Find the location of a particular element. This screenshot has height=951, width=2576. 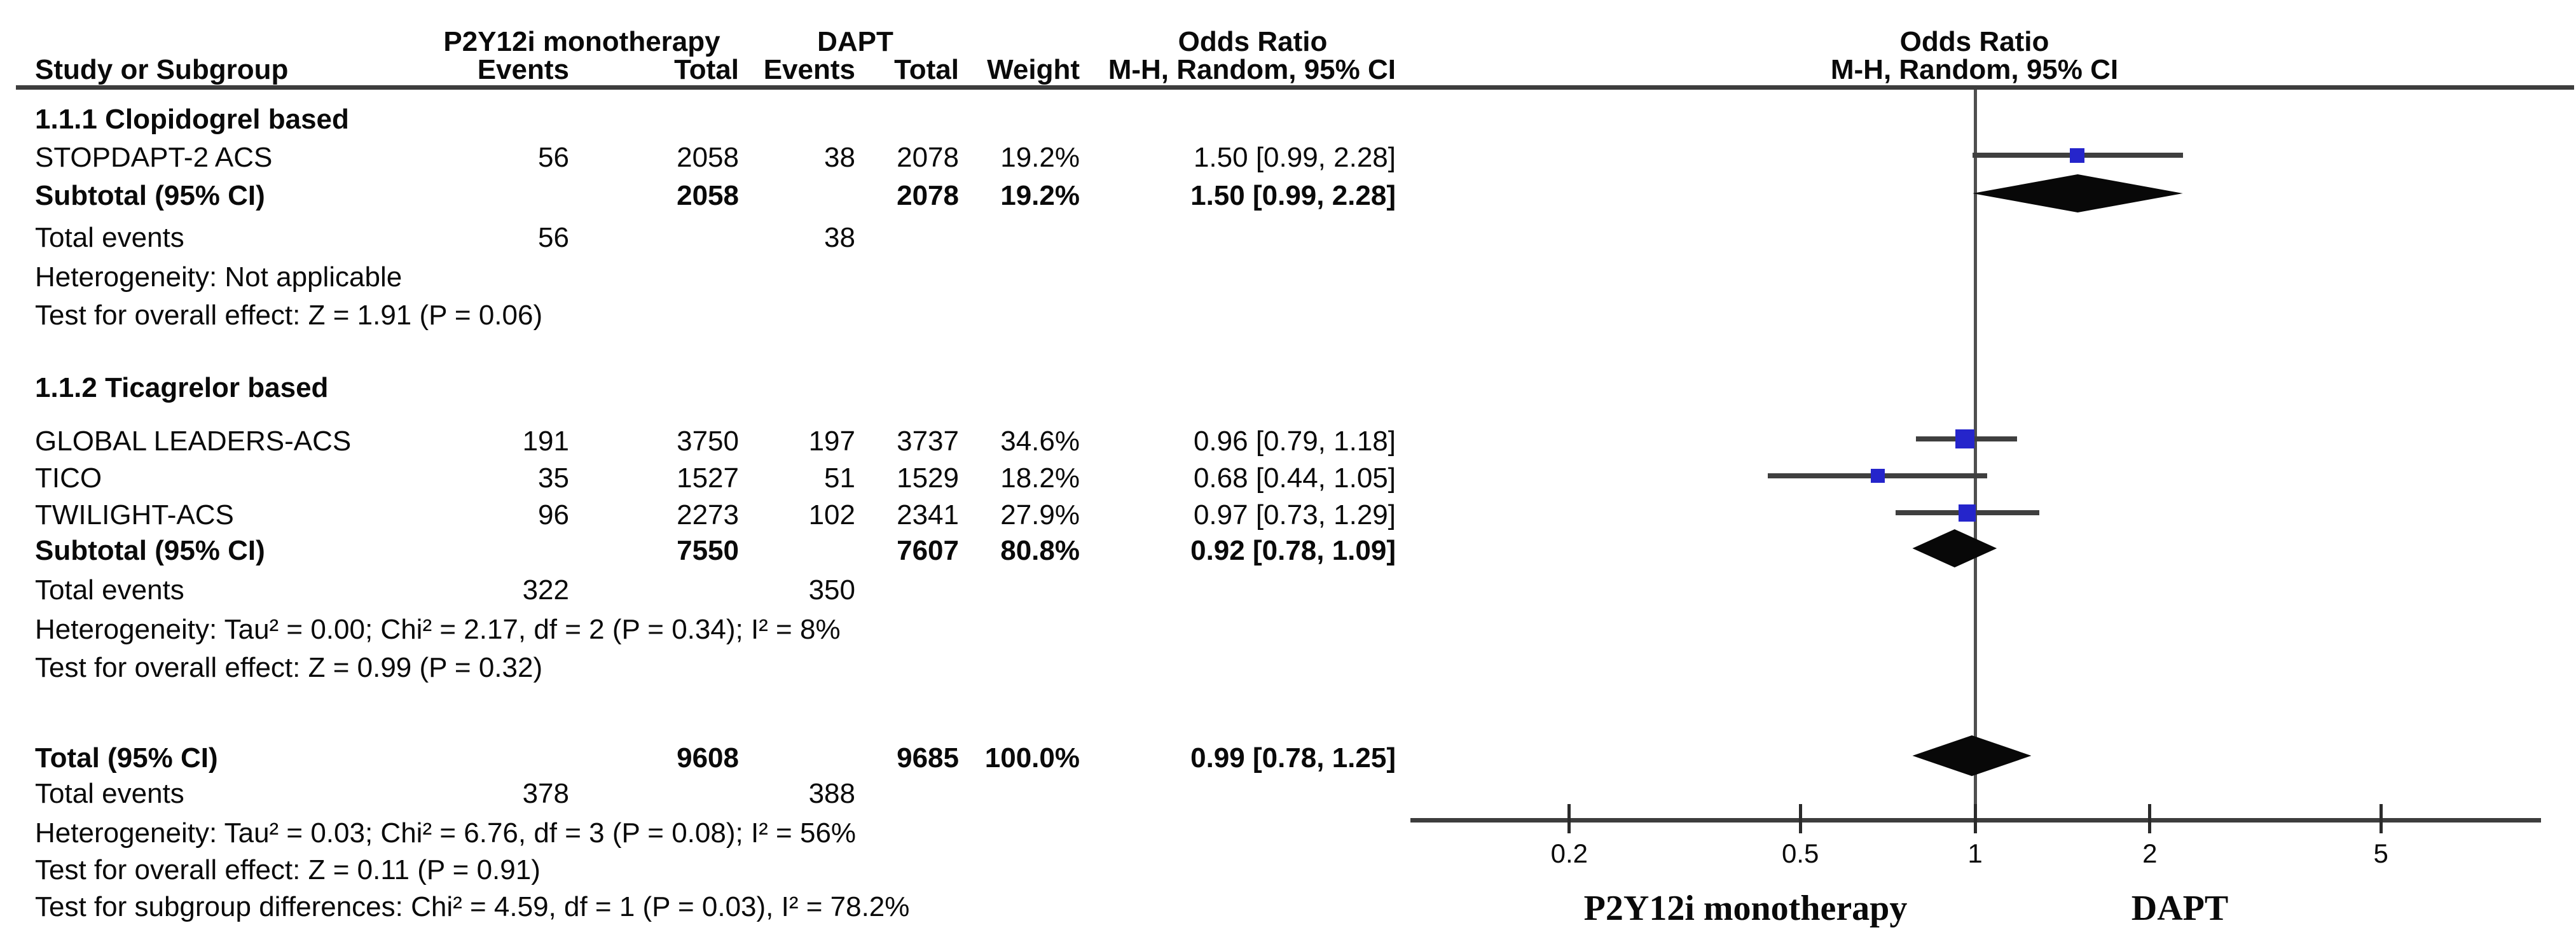

axis-label-favours-mono: P2Y12i monotherapy is located at coordinates (1745, 909).